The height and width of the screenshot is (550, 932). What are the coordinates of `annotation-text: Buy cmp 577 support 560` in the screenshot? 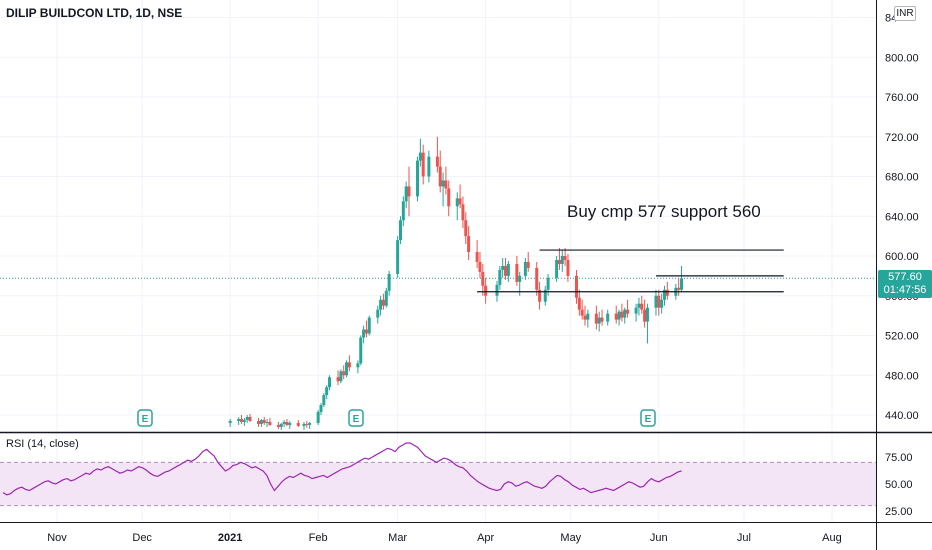 It's located at (664, 211).